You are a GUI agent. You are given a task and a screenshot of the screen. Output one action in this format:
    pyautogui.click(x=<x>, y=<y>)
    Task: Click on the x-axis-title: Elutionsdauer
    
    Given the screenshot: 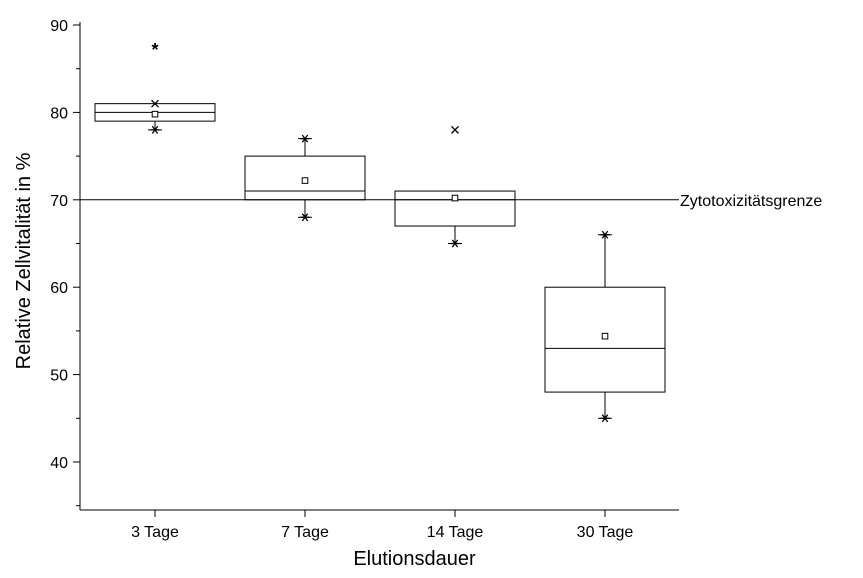 What is the action you would take?
    pyautogui.click(x=414, y=559)
    